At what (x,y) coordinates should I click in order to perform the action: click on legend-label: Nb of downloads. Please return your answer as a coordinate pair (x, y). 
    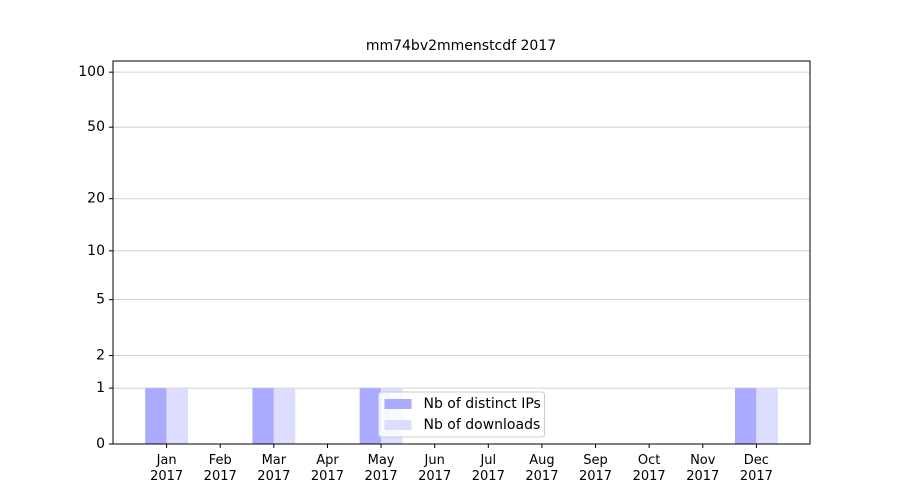
    Looking at the image, I should click on (482, 425).